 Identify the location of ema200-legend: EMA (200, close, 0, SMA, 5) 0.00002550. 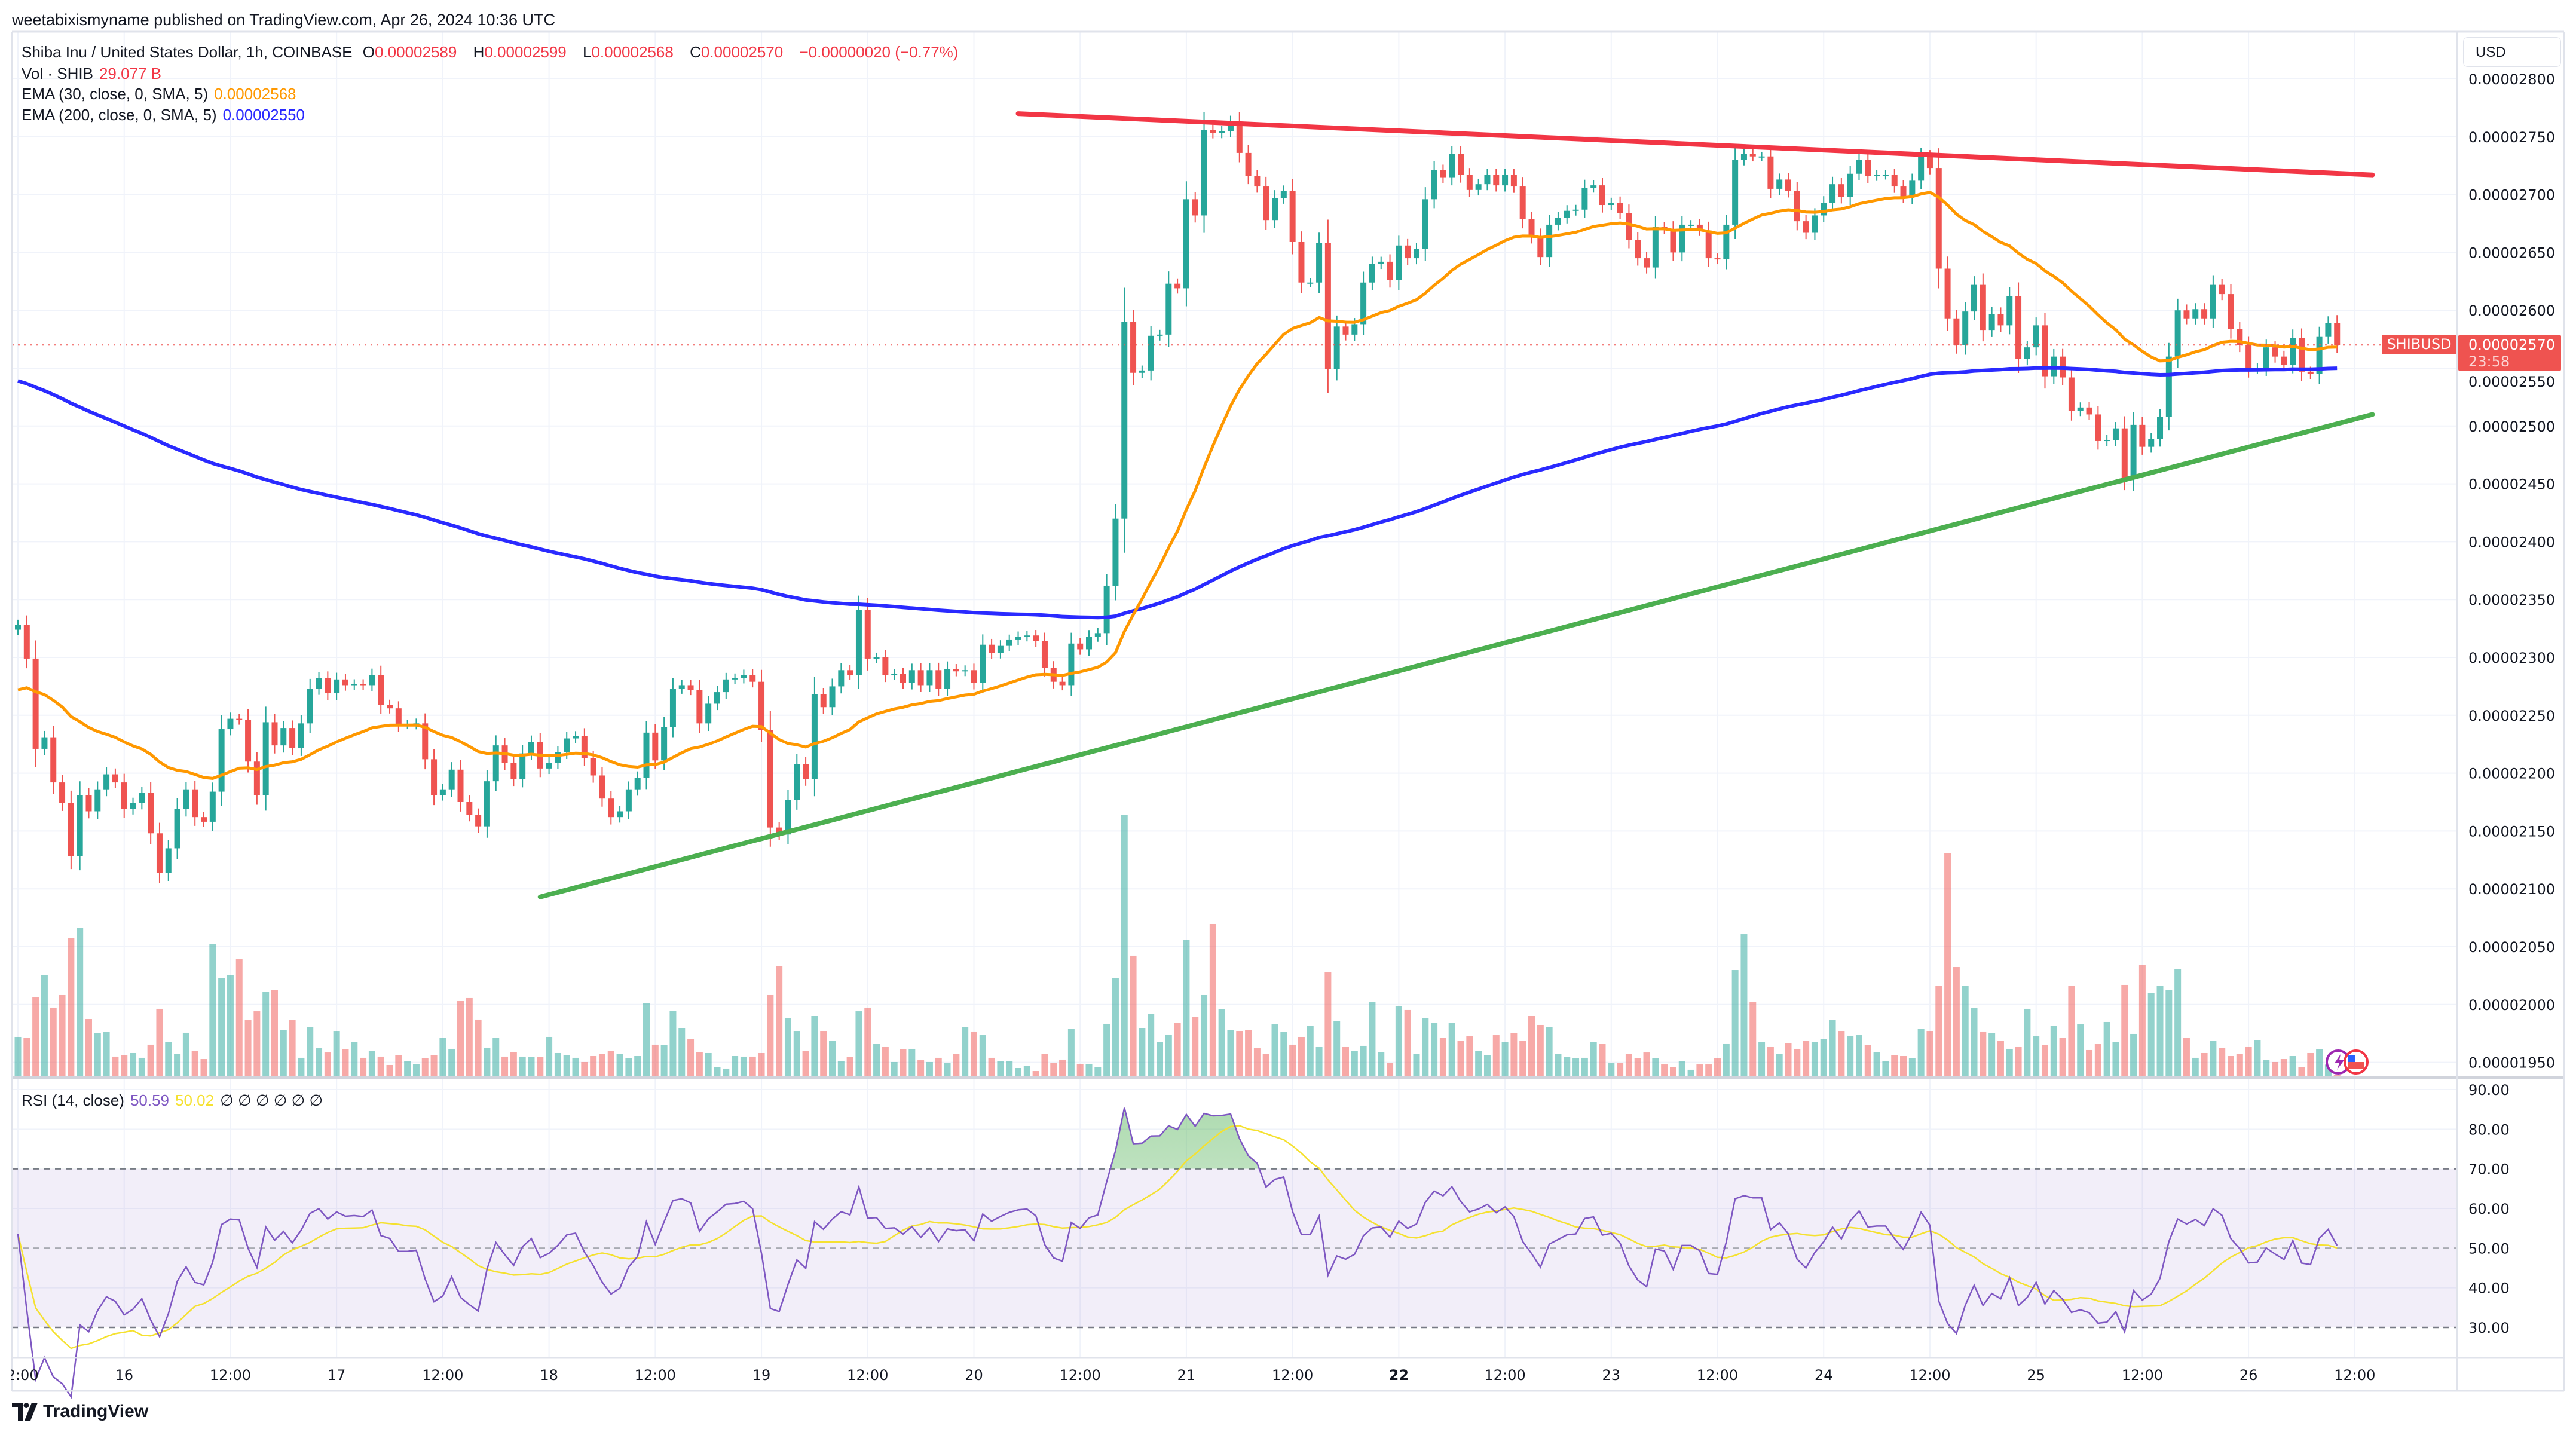
(166, 115).